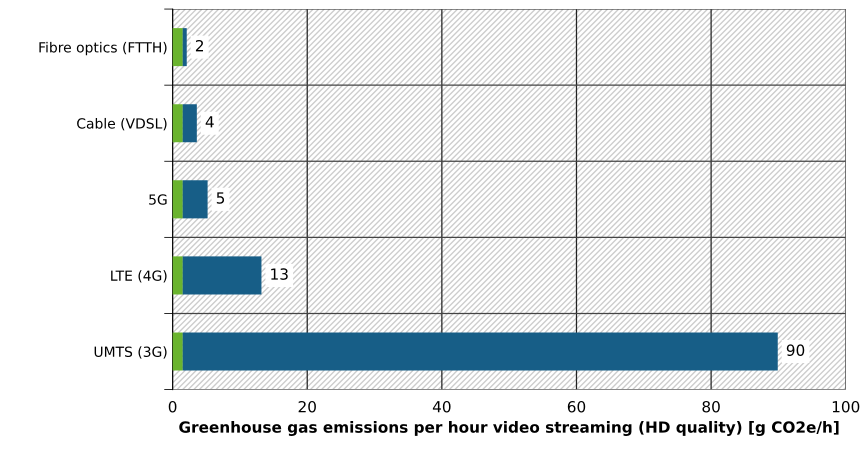 This screenshot has height=453, width=863. I want to click on total-label: 90, so click(795, 350).